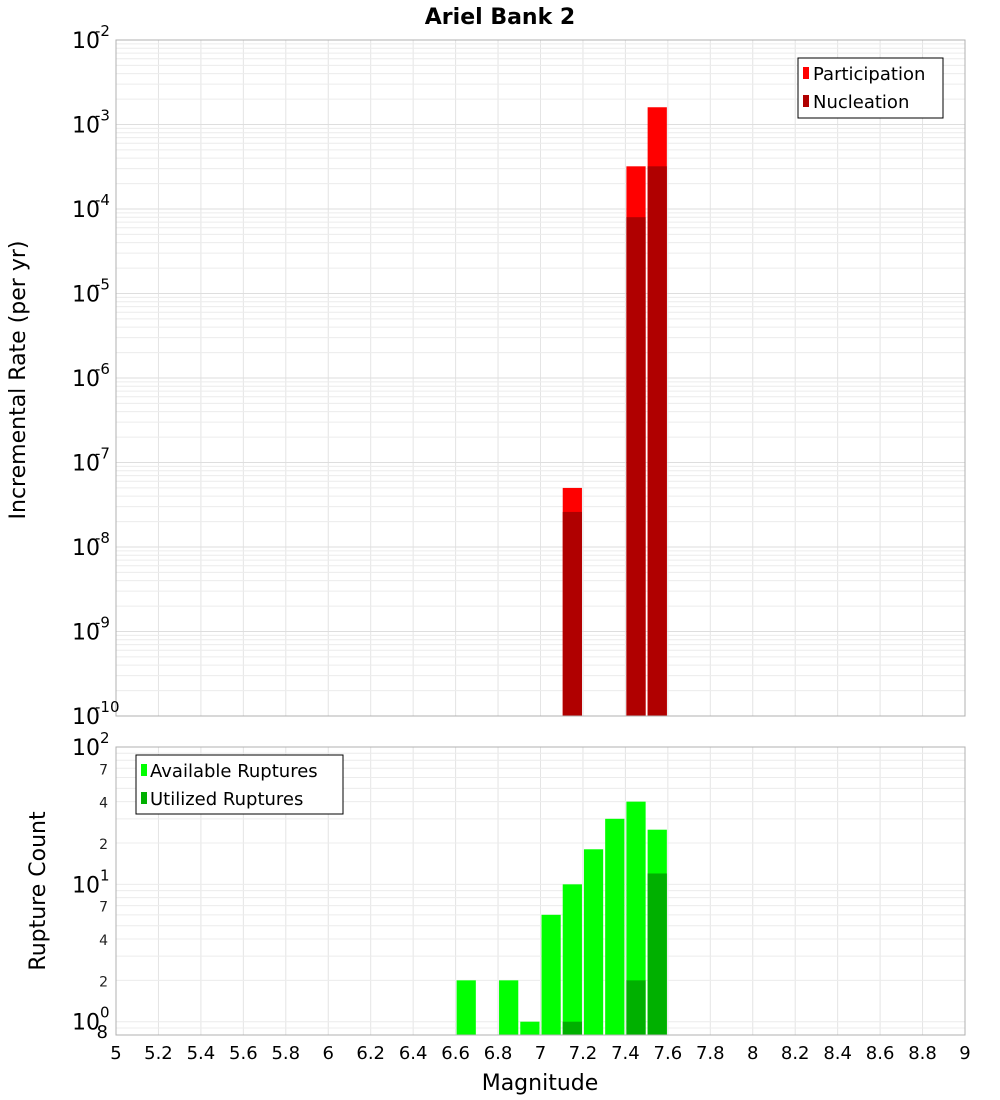 The width and height of the screenshot is (1000, 1100). What do you see at coordinates (752, 1053) in the screenshot?
I see `x-tick-label: 8` at bounding box center [752, 1053].